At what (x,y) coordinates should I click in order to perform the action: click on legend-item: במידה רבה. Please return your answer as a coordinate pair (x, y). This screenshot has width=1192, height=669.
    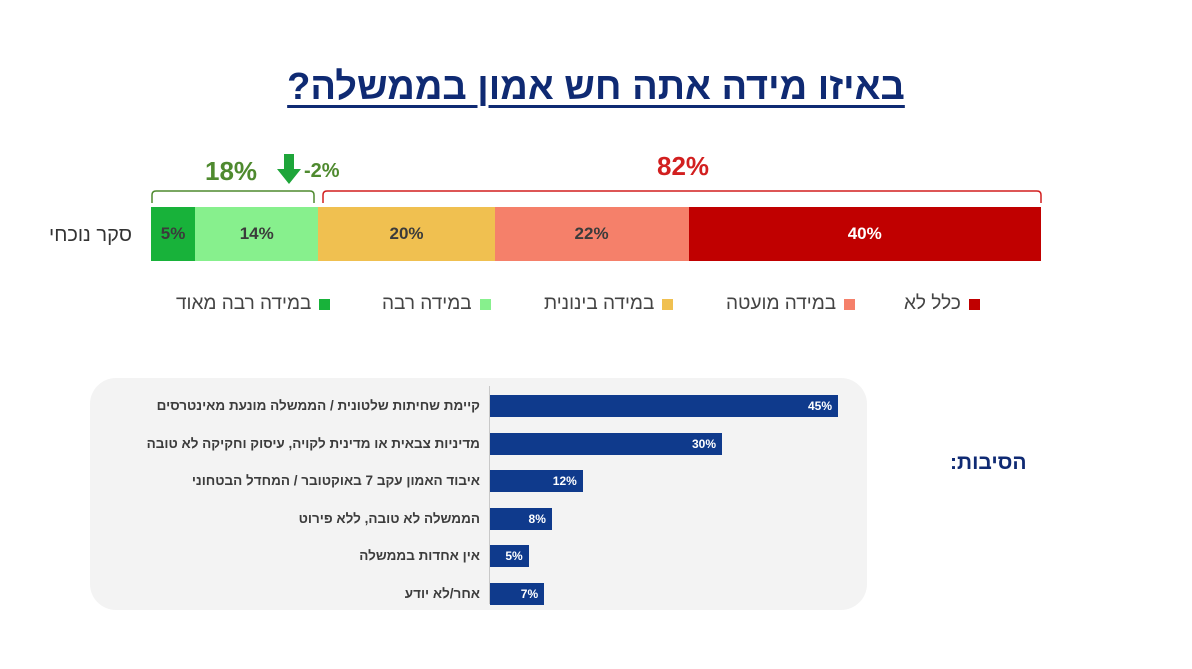
    Looking at the image, I should click on (436, 304).